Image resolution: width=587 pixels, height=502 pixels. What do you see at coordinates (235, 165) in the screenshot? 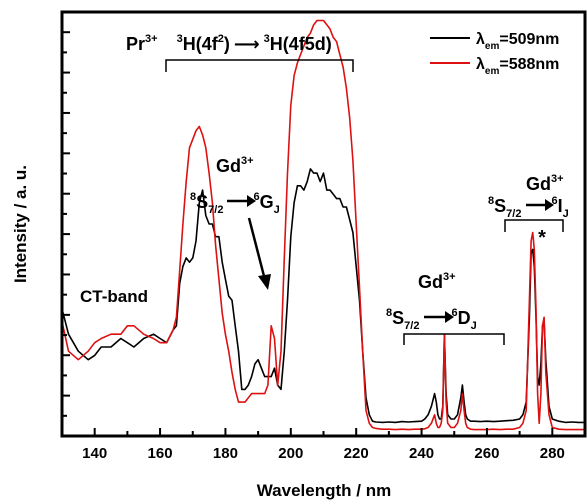
I see `gd-6g-ion: Gd3+` at bounding box center [235, 165].